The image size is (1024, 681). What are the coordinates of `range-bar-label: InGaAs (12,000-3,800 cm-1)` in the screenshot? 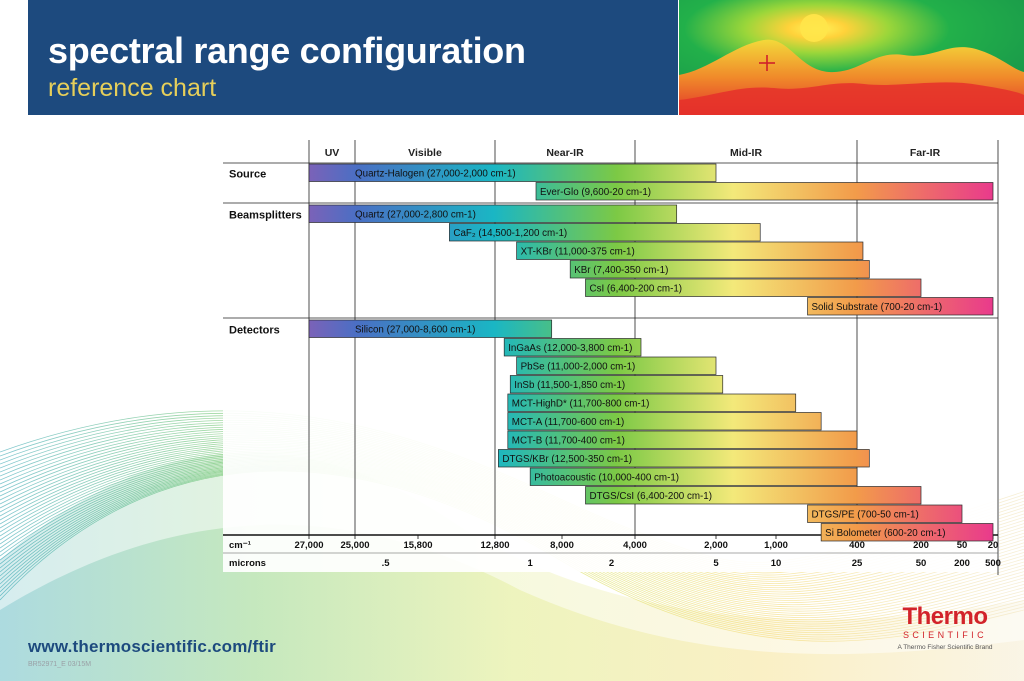 It's located at (570, 348).